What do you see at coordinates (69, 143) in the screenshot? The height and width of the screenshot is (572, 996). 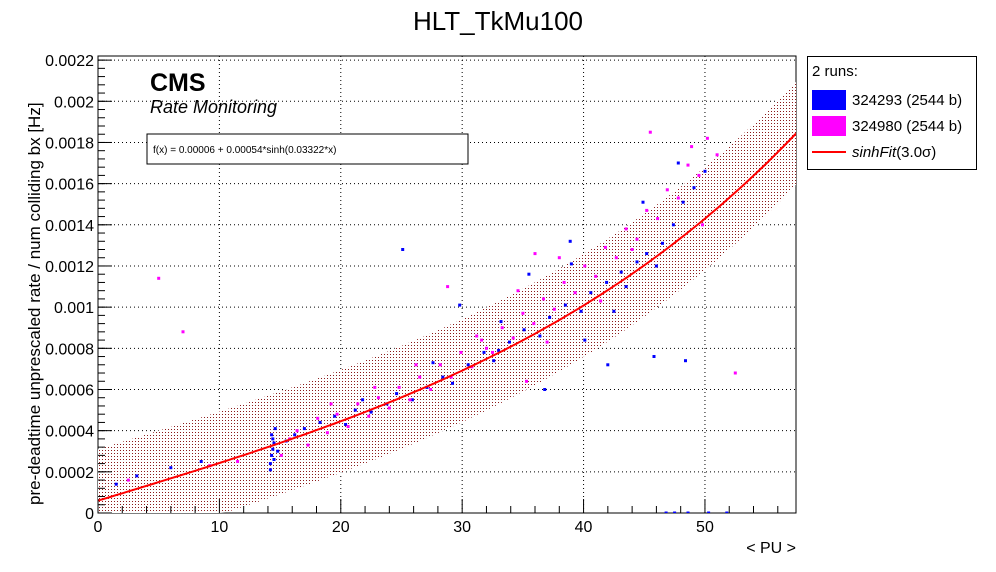 I see `y-tick-label: 0.0018` at bounding box center [69, 143].